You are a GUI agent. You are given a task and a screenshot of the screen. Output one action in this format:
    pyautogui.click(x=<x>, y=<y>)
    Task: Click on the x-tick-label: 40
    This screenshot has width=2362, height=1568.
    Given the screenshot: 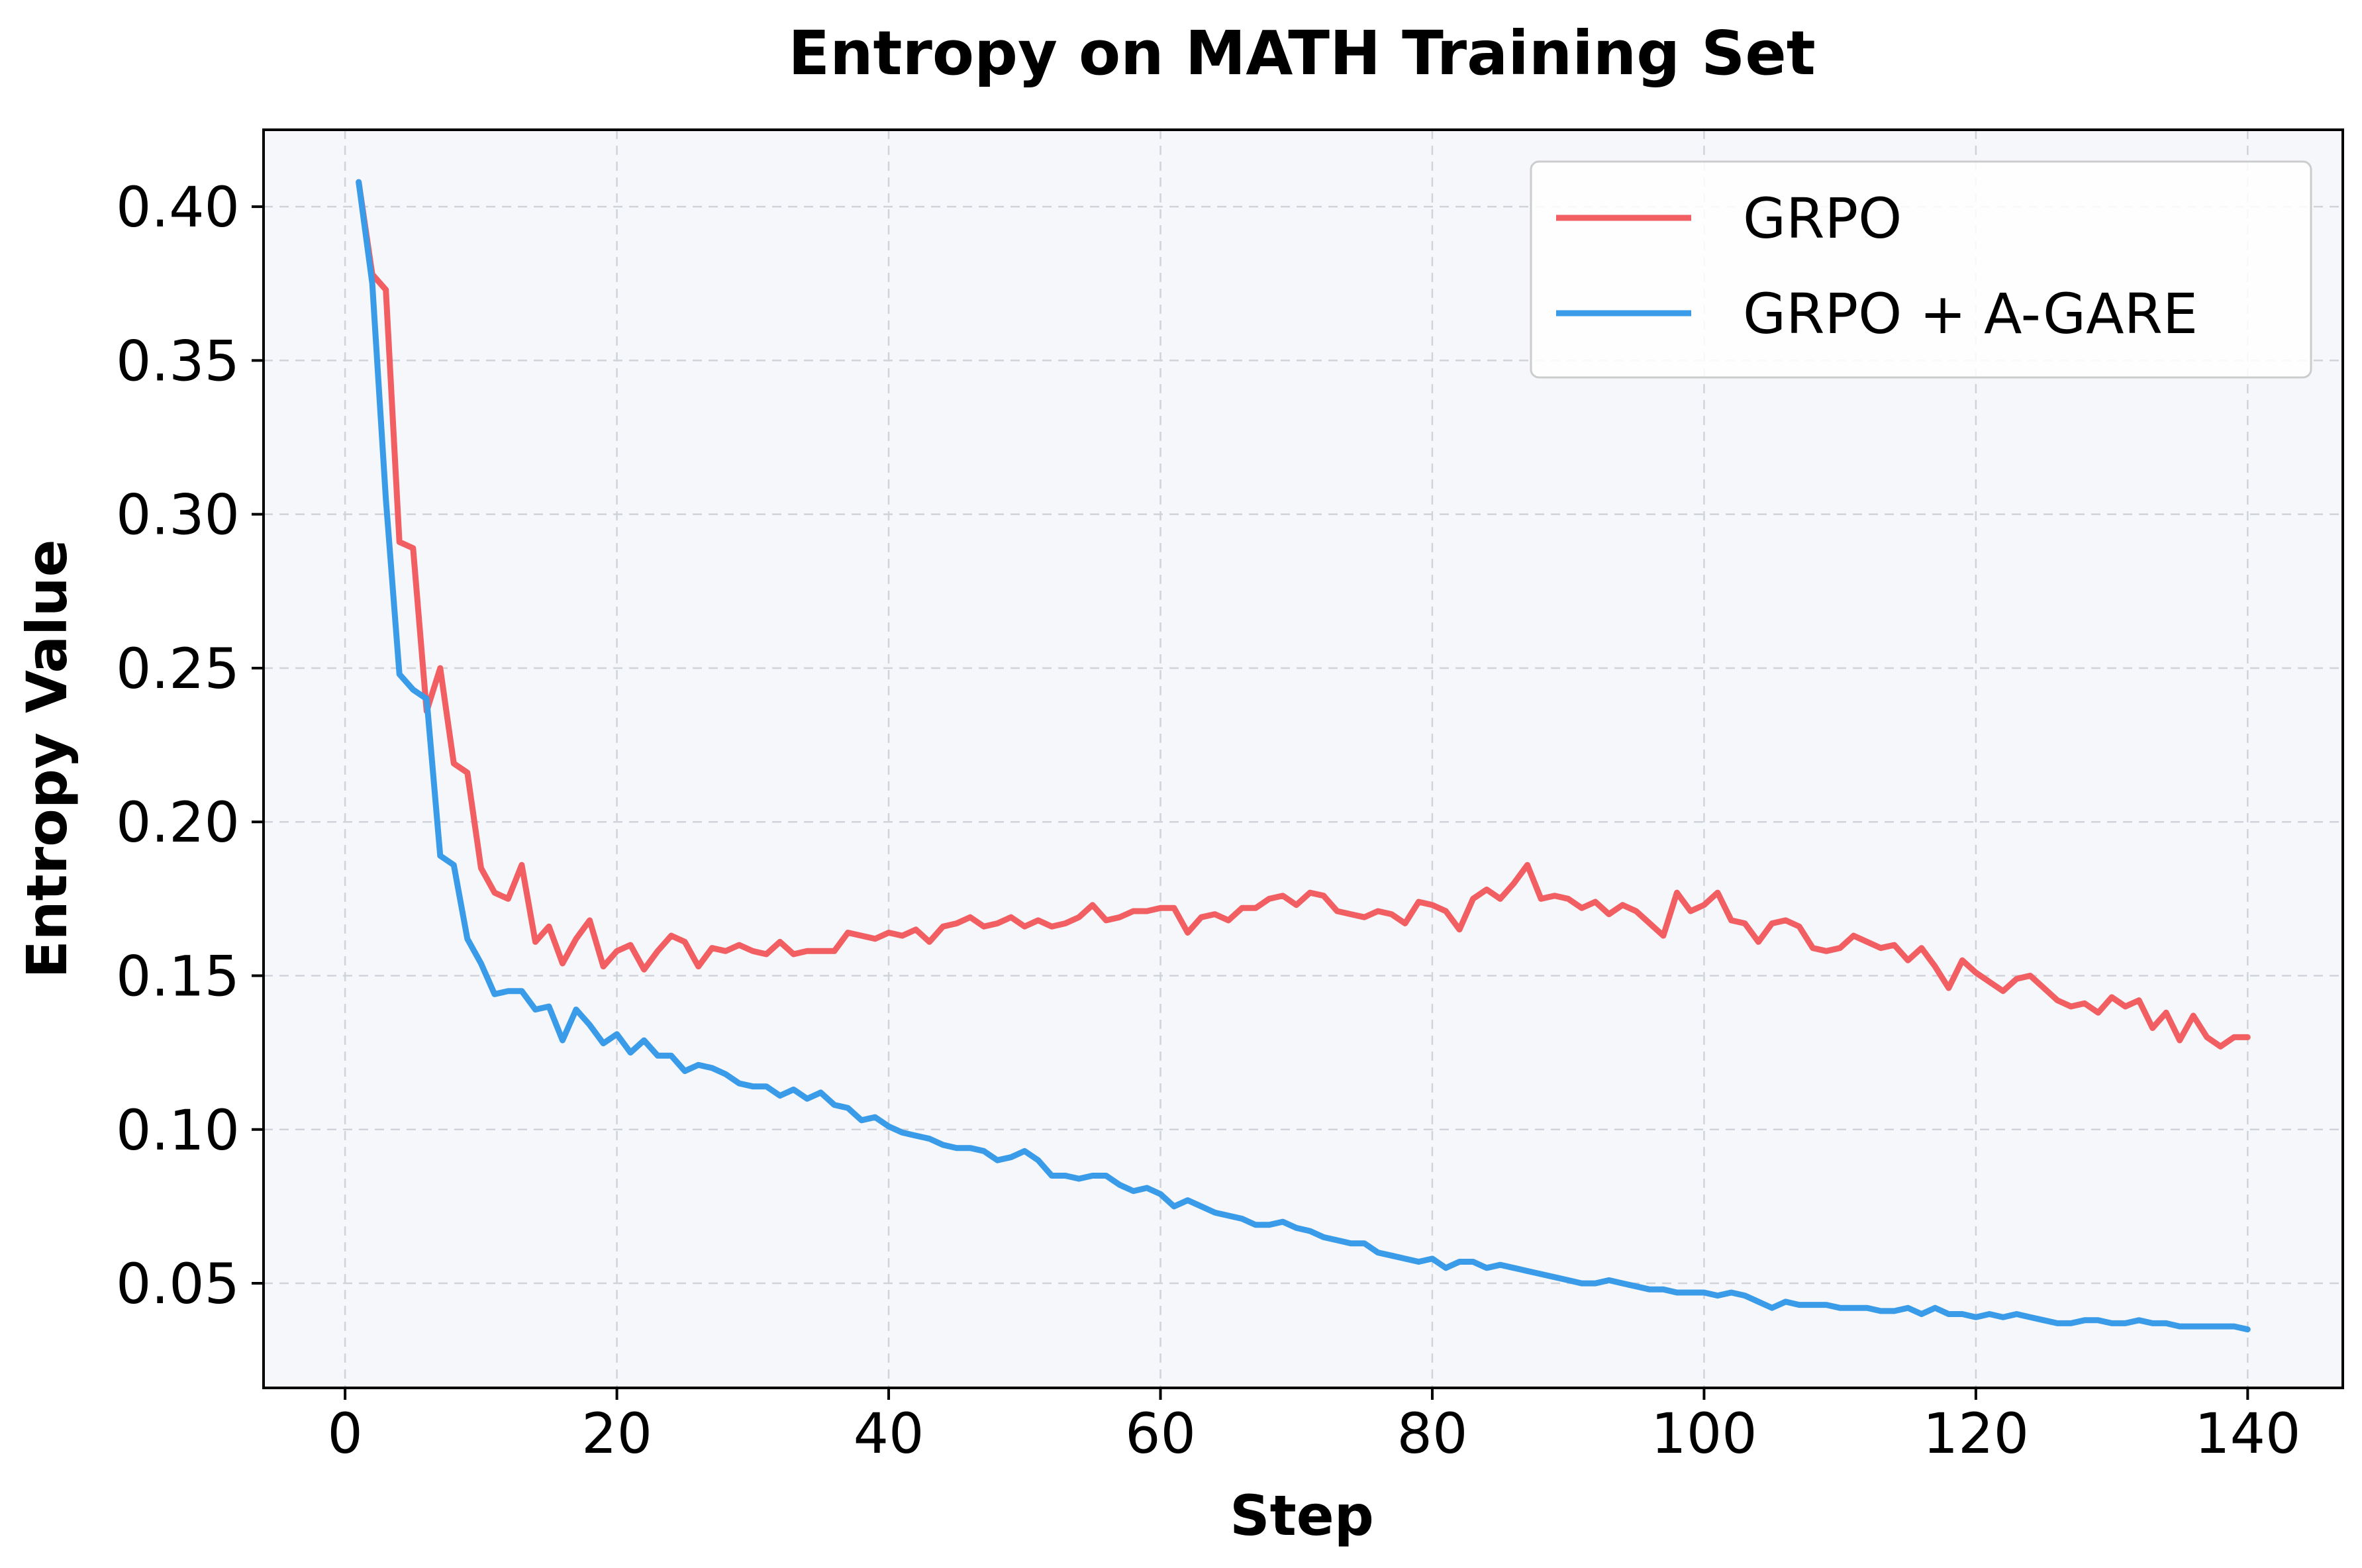 What is the action you would take?
    pyautogui.click(x=889, y=1433)
    